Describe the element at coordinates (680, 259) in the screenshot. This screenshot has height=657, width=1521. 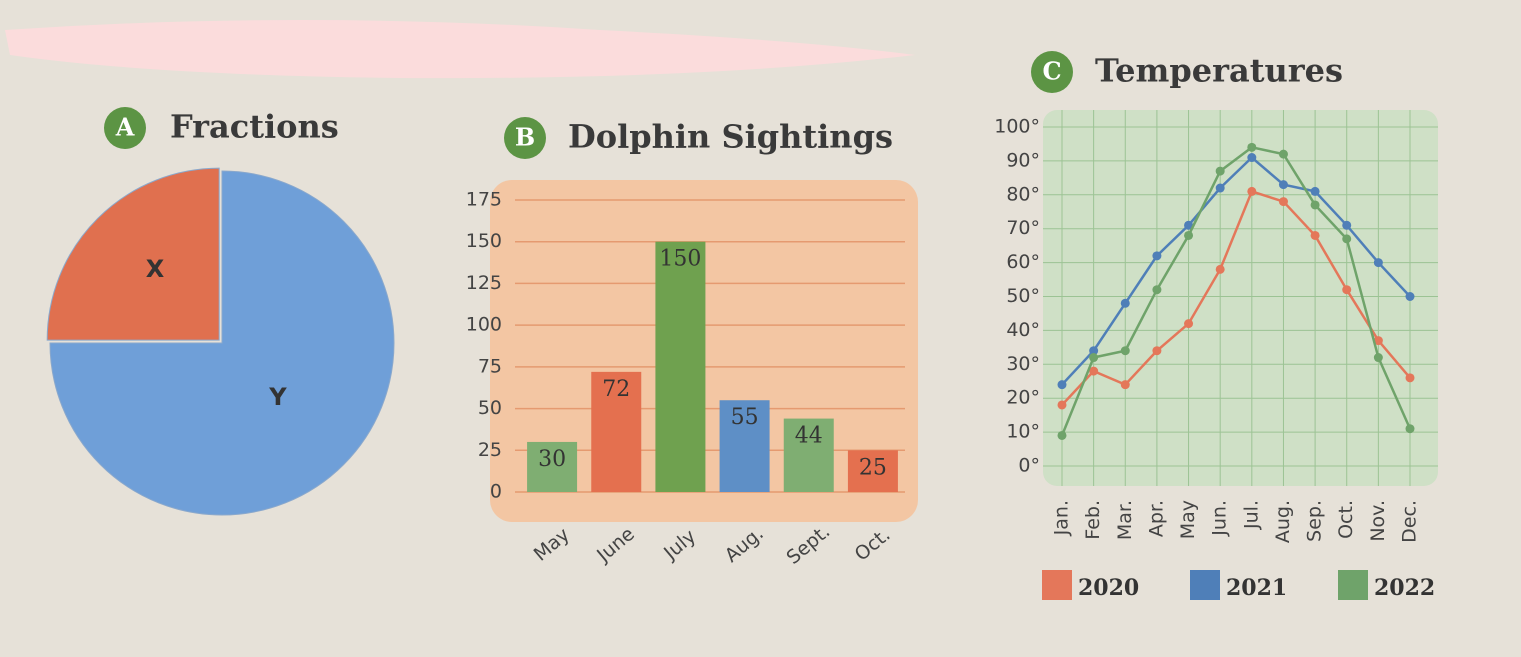
I see `value-label: 150` at that location.